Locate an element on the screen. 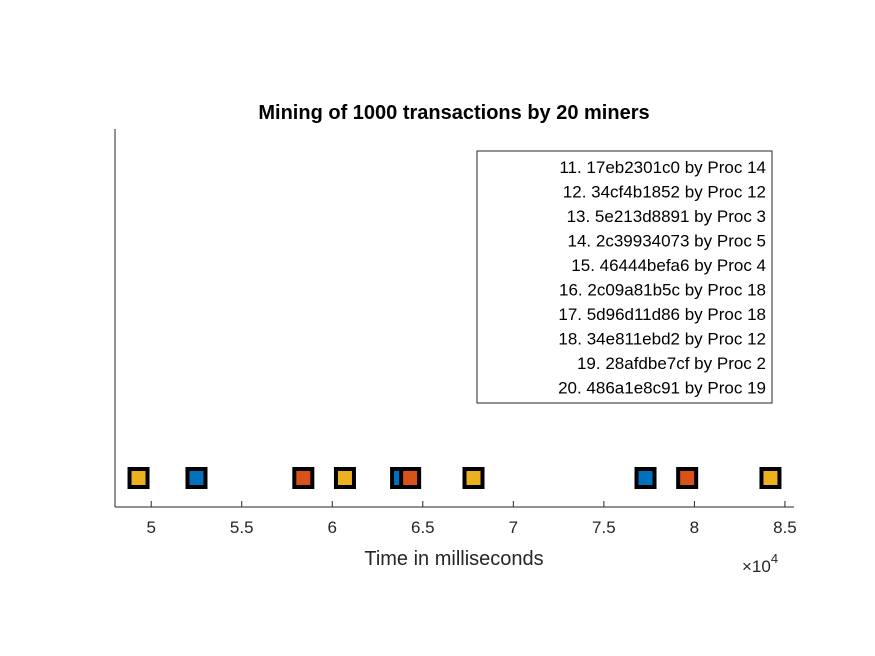 The height and width of the screenshot is (656, 875). x-tick-label: 7 is located at coordinates (513, 527).